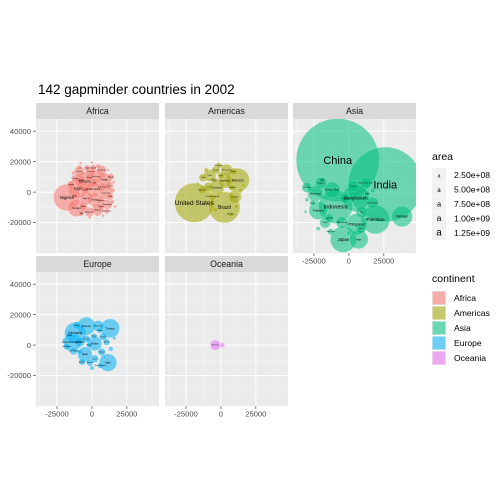 This screenshot has width=504, height=504. I want to click on bubble-montenegro, so click(84, 331).